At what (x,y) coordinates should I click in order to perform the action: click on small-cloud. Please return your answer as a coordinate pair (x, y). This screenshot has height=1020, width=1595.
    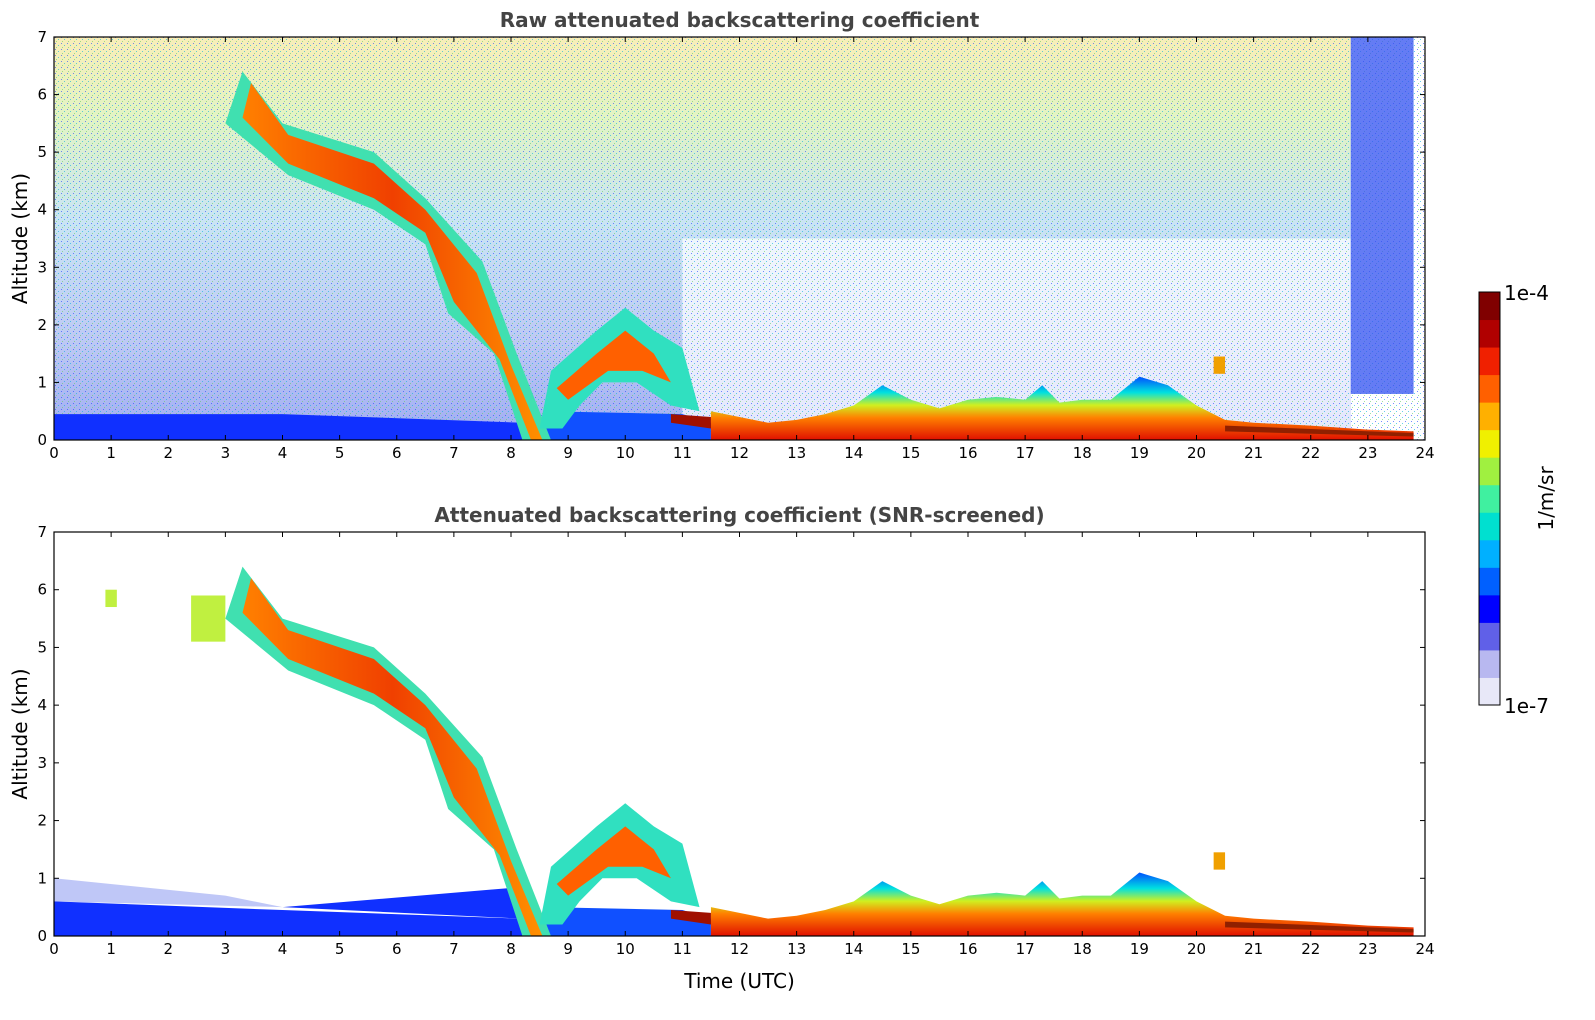
    Looking at the image, I should click on (1219, 365).